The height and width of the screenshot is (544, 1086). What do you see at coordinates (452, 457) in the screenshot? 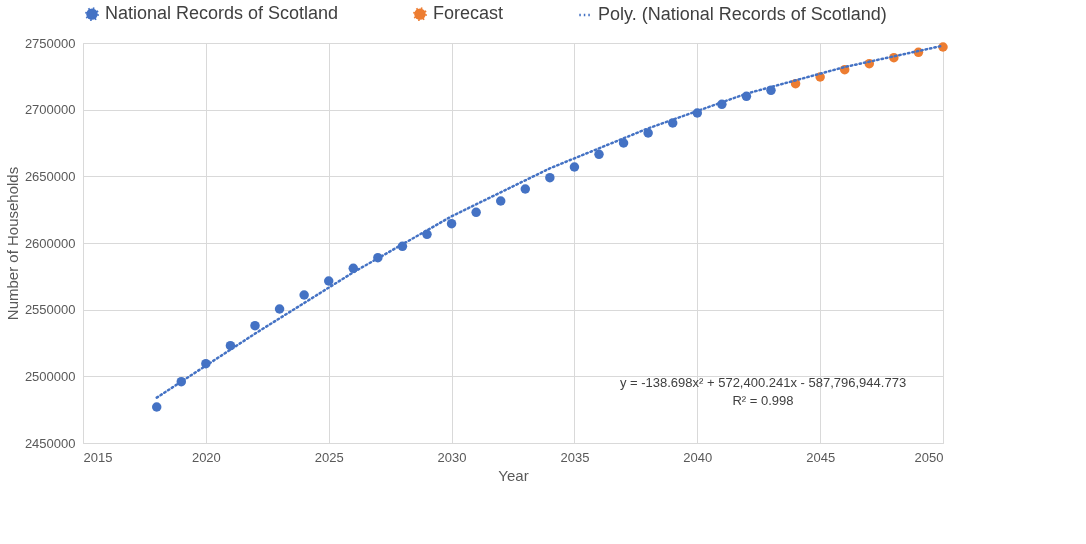
I see `x-tick-label: 2030` at bounding box center [452, 457].